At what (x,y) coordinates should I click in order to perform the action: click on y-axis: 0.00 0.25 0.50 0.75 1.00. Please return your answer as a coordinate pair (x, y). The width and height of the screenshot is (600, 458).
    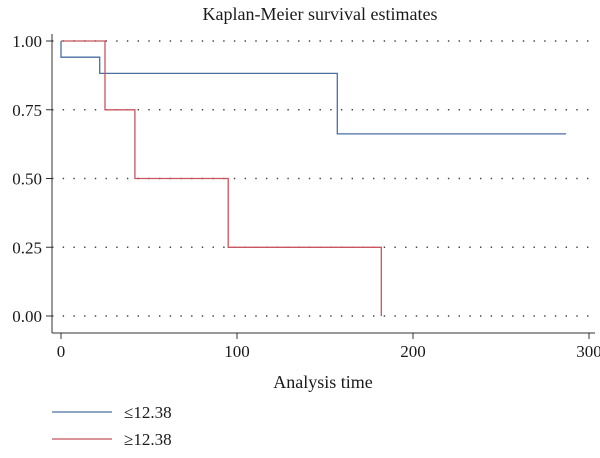
    Looking at the image, I should click on (32, 182).